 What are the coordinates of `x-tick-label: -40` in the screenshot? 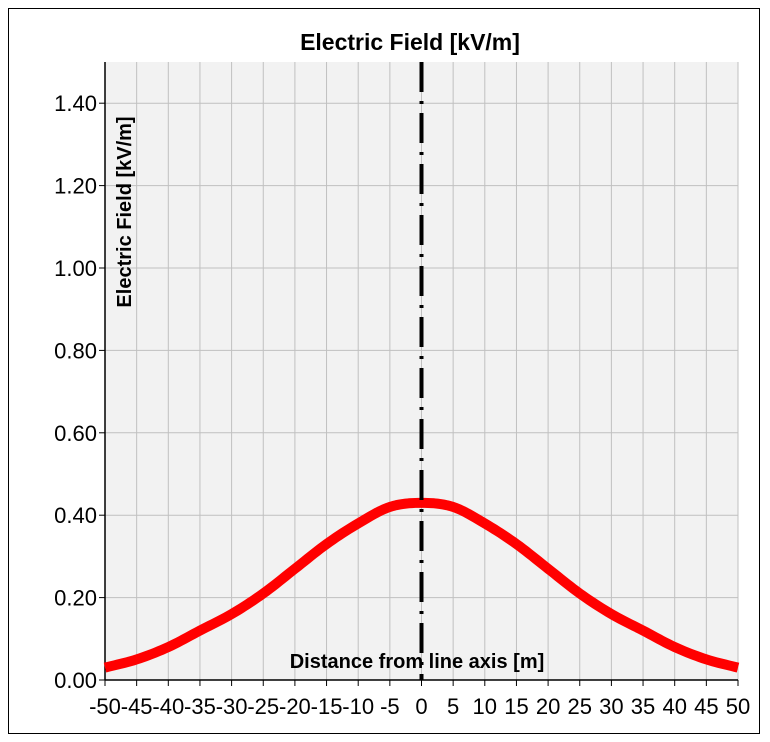 It's located at (168, 706).